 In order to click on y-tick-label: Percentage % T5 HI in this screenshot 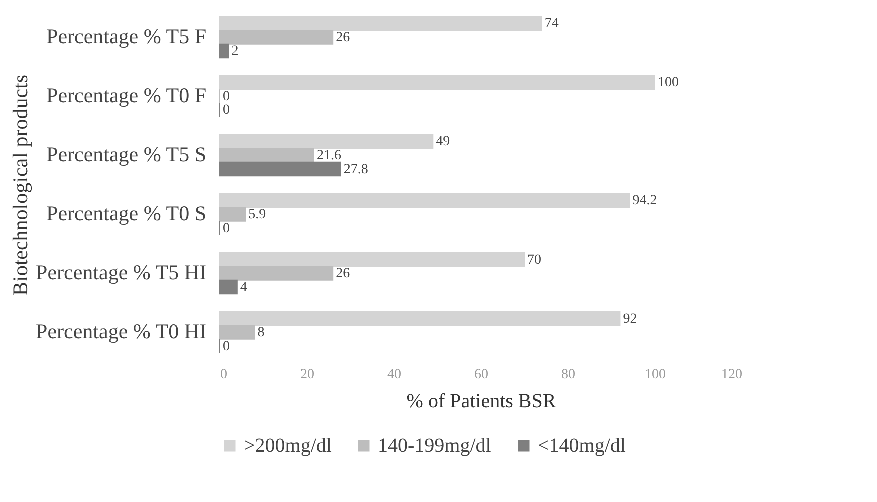, I will do `click(121, 272)`.